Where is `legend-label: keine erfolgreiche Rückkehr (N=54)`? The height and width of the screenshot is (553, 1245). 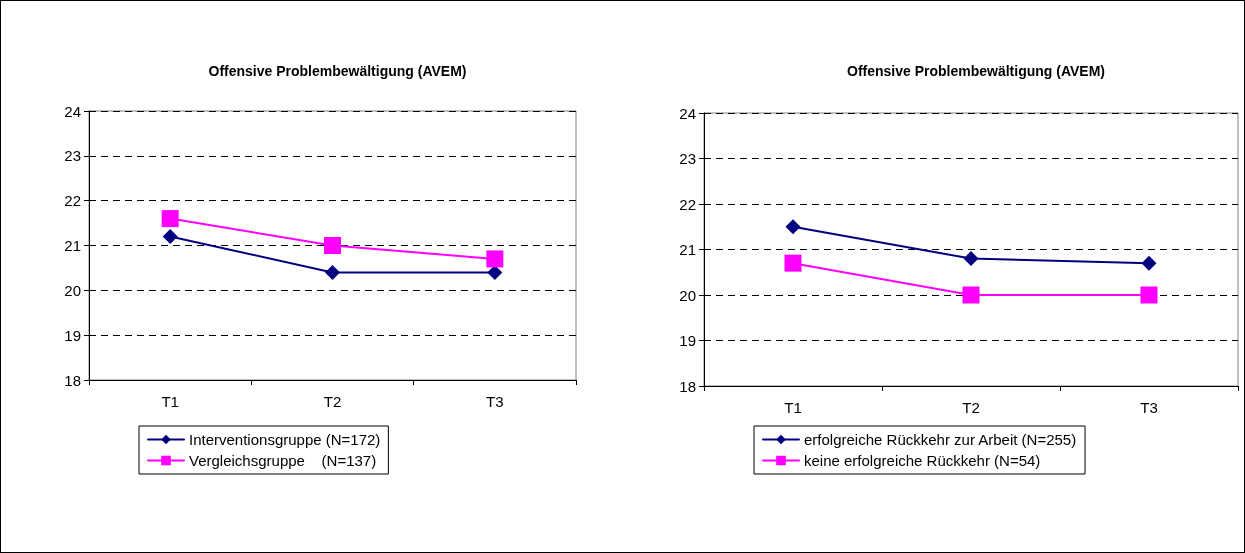
legend-label: keine erfolgreiche Rückkehr (N=54) is located at coordinates (922, 460).